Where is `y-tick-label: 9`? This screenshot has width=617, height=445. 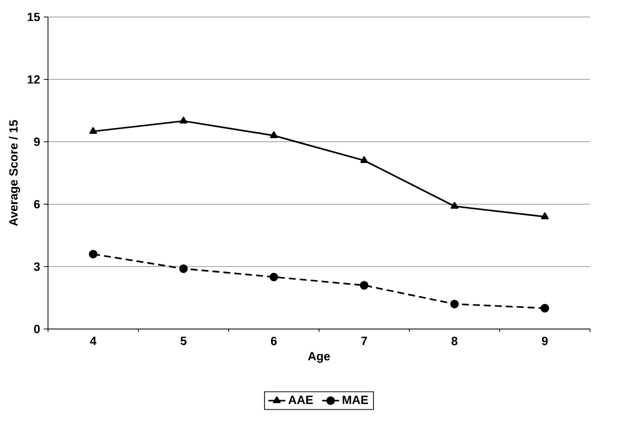 y-tick-label: 9 is located at coordinates (37, 142).